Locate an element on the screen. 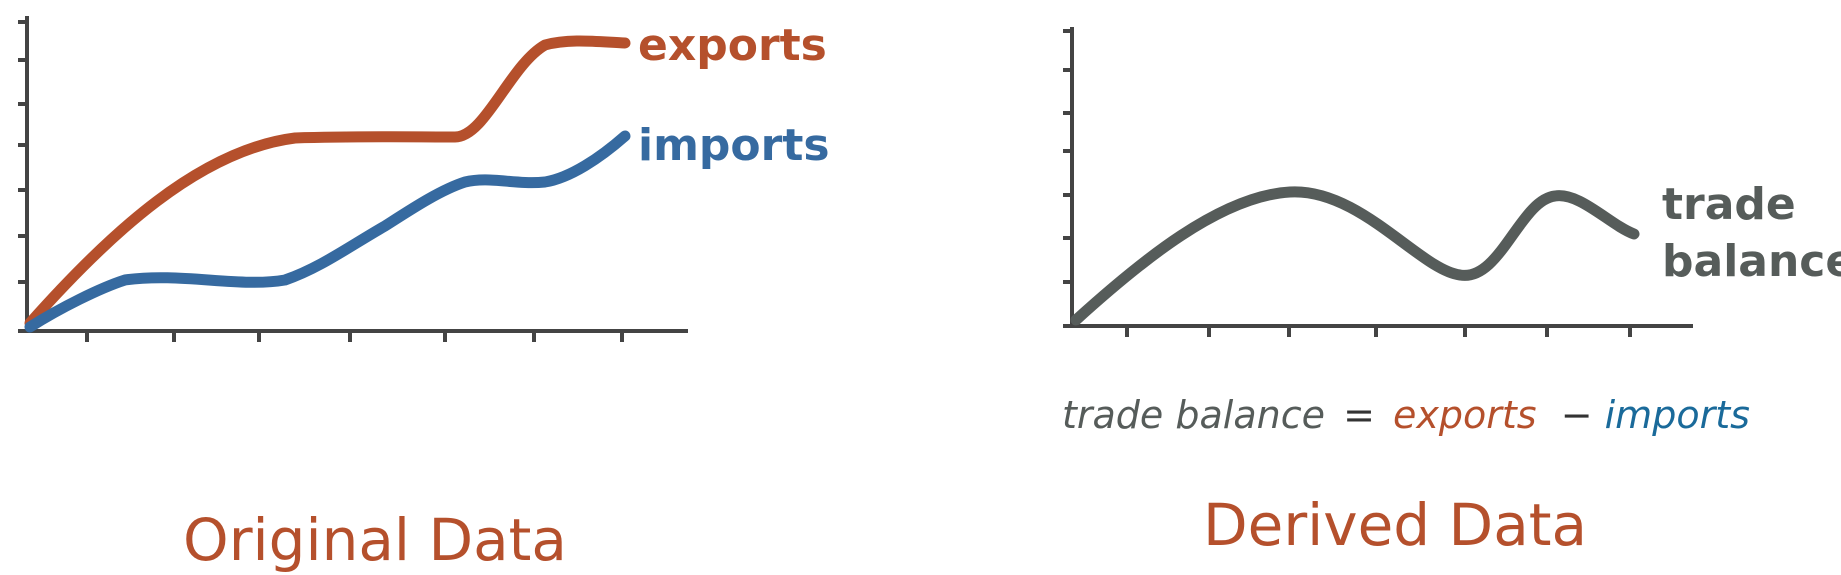 This screenshot has height=575, width=1841. formula-exports: exports is located at coordinates (1465, 415).